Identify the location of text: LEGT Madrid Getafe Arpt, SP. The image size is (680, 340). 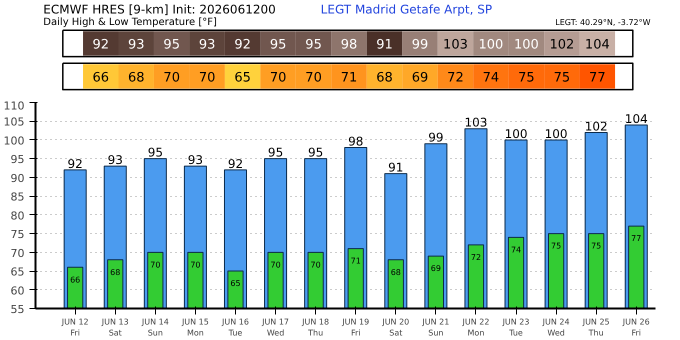
(406, 9).